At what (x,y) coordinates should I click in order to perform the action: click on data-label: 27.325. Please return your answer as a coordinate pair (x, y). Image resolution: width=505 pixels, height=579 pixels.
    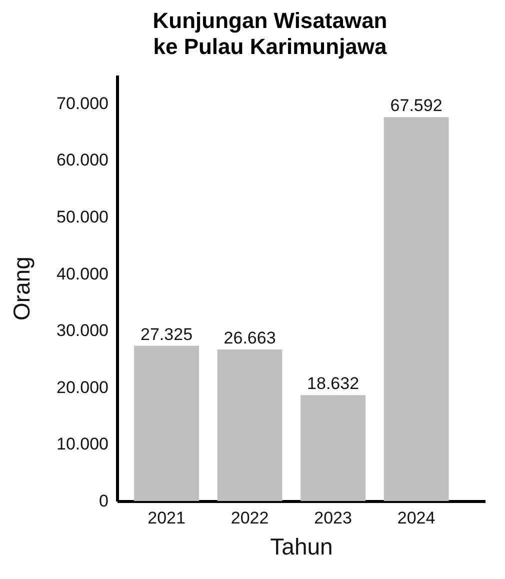
    Looking at the image, I should click on (166, 334).